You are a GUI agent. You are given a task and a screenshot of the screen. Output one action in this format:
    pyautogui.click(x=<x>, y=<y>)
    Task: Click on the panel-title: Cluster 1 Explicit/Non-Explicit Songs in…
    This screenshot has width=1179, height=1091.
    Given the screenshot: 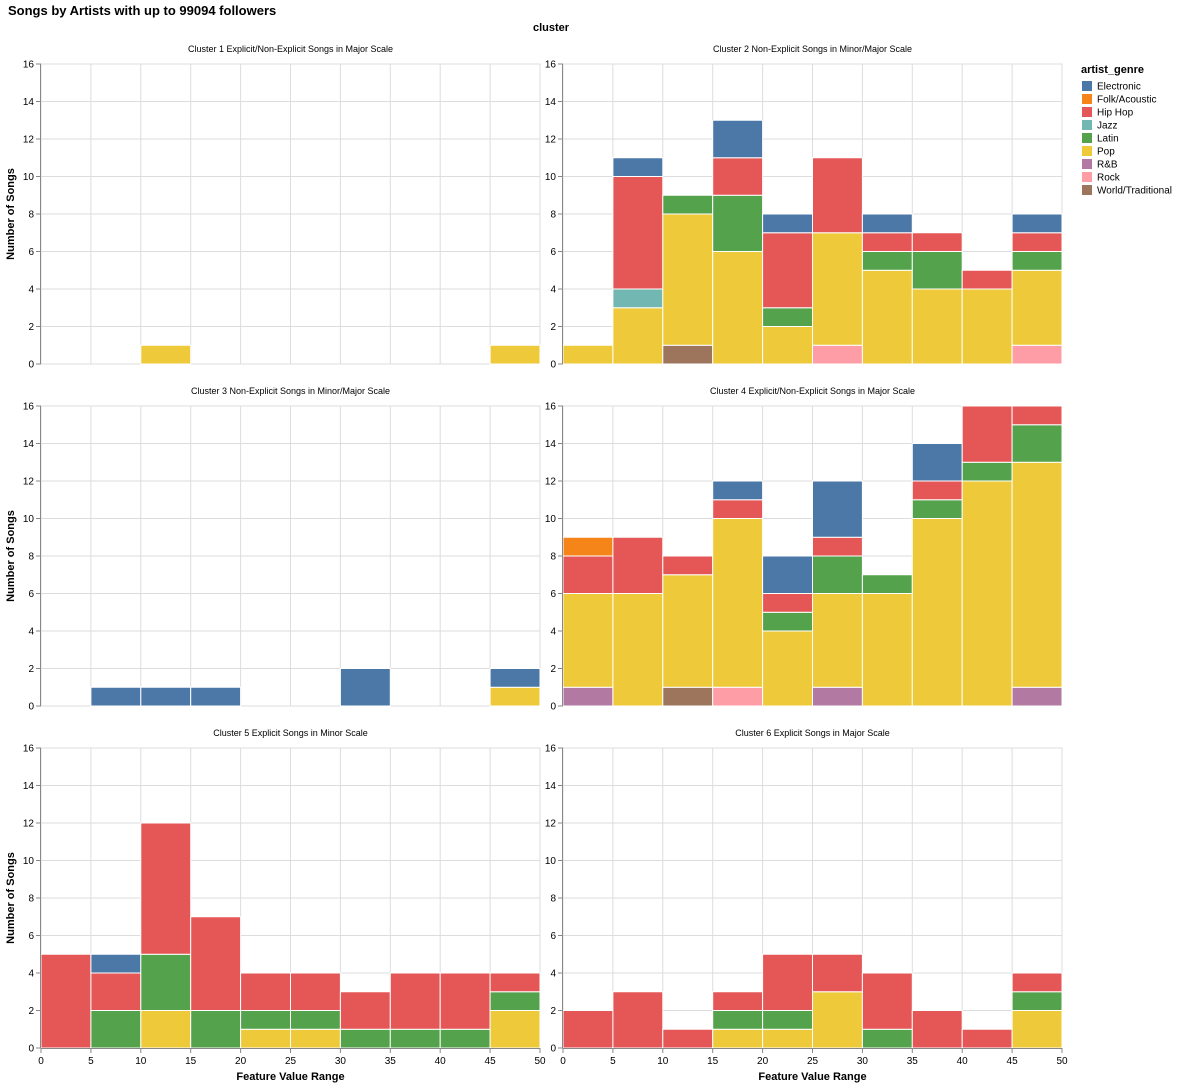 What is the action you would take?
    pyautogui.click(x=290, y=49)
    